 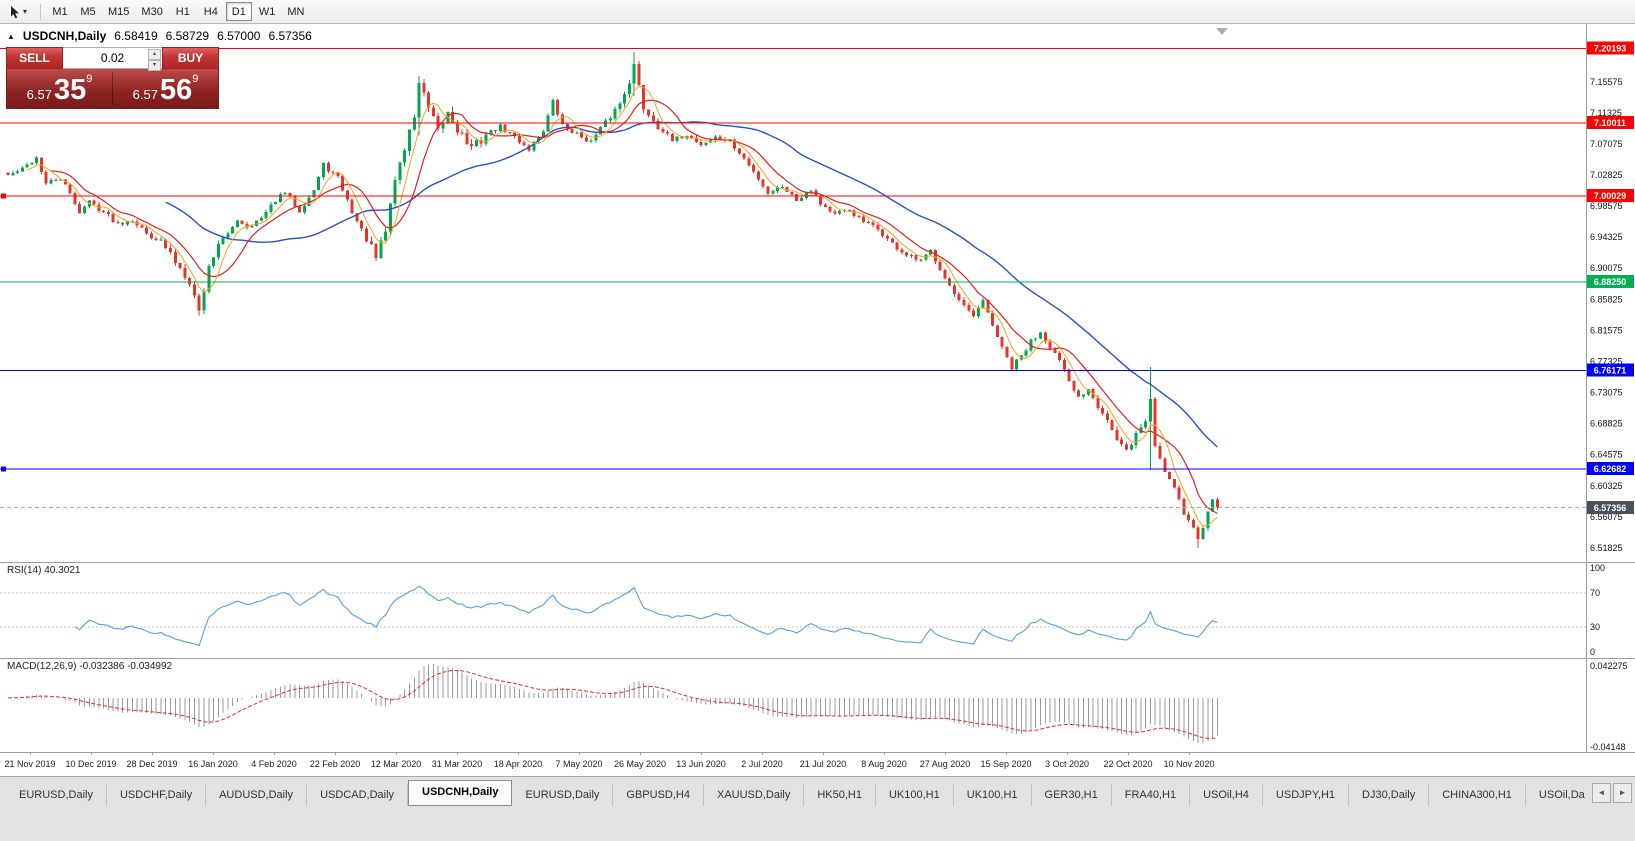 I want to click on volume-up-button: ▴, so click(x=154, y=54).